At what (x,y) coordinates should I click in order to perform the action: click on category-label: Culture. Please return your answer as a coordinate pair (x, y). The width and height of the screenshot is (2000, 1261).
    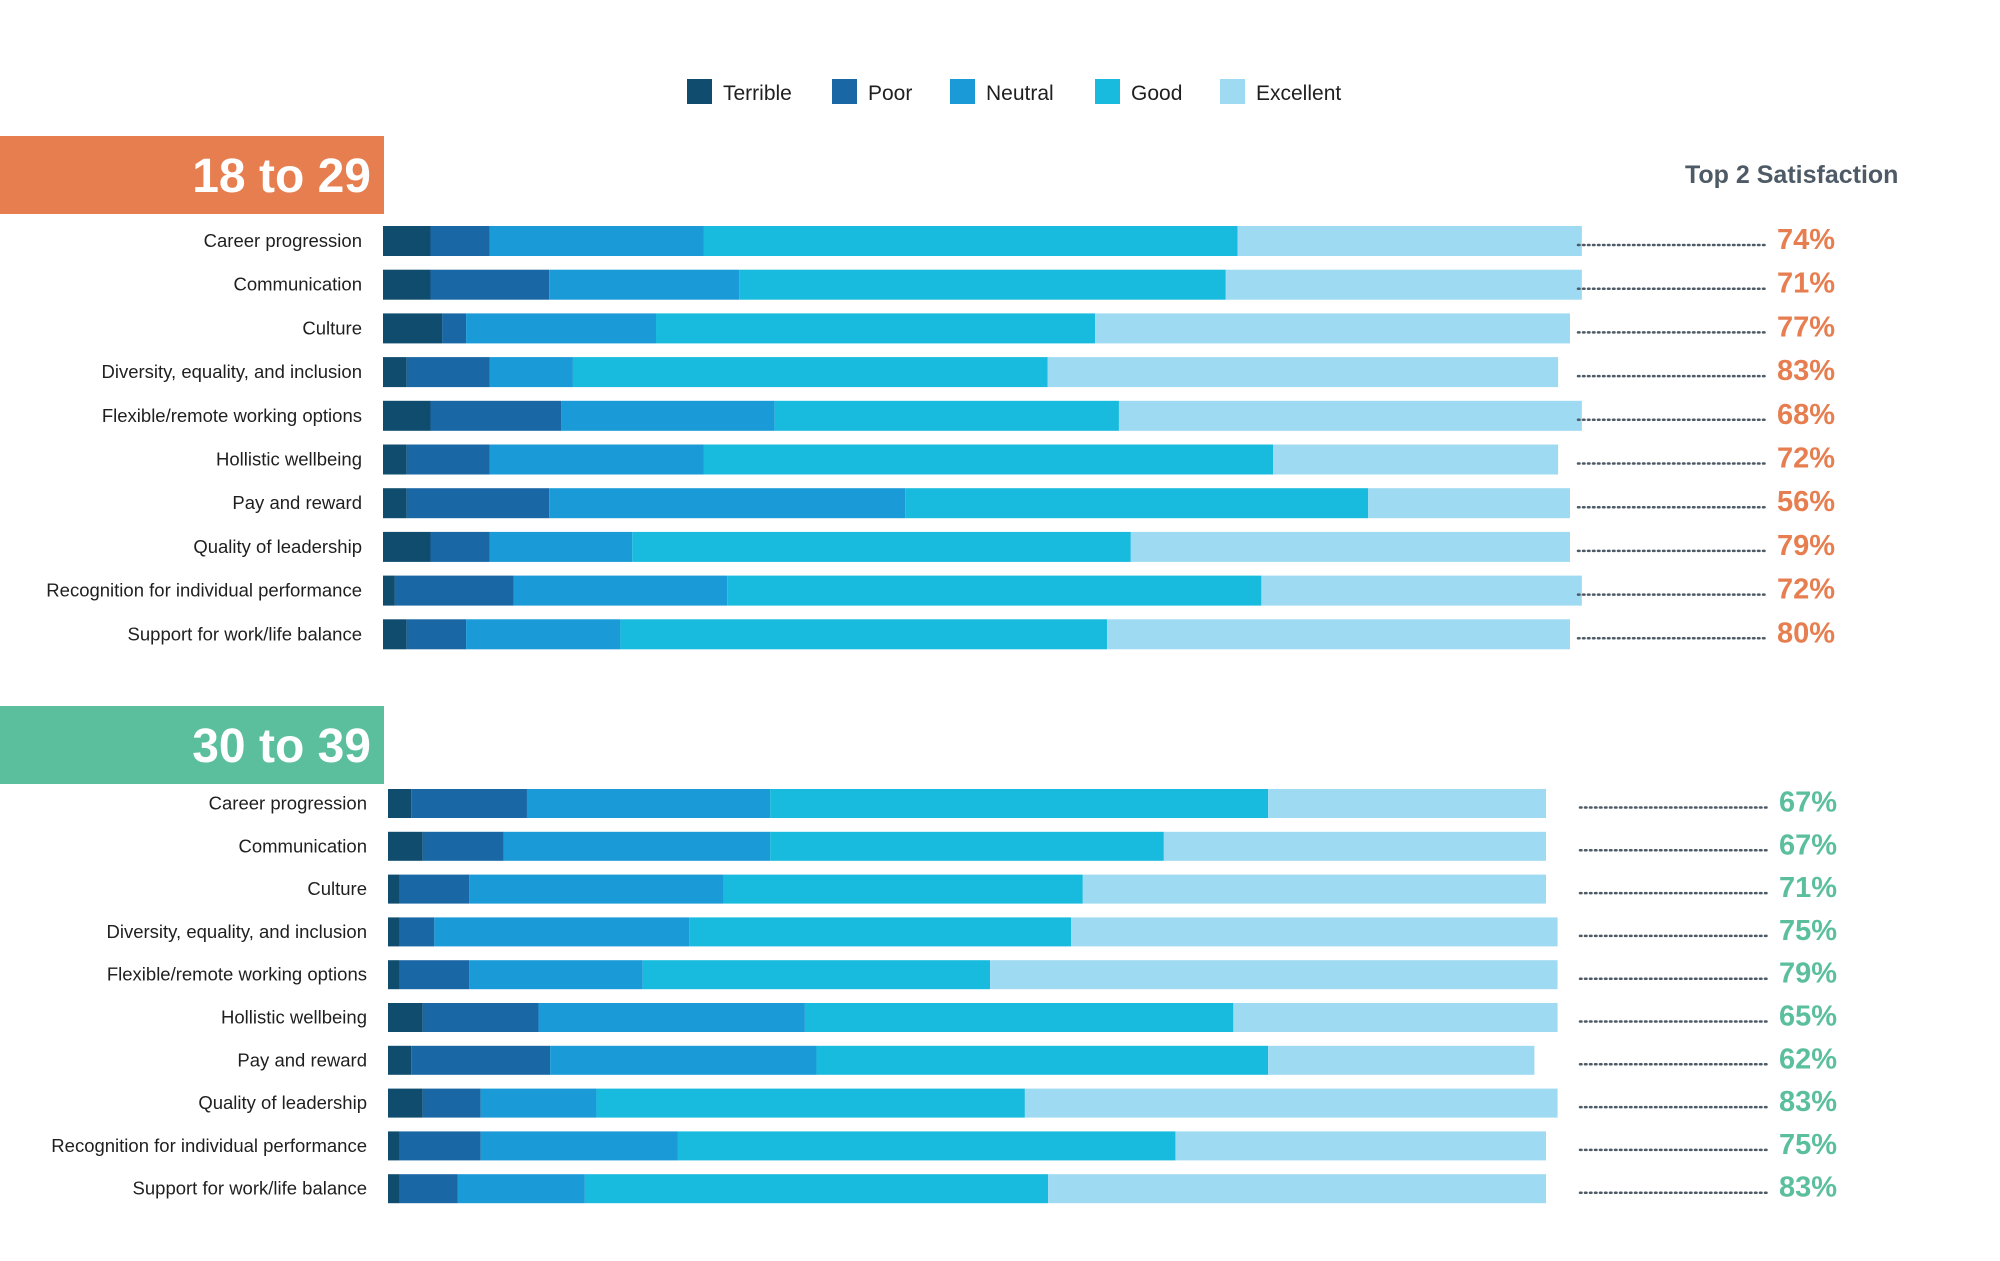
    Looking at the image, I should click on (332, 327).